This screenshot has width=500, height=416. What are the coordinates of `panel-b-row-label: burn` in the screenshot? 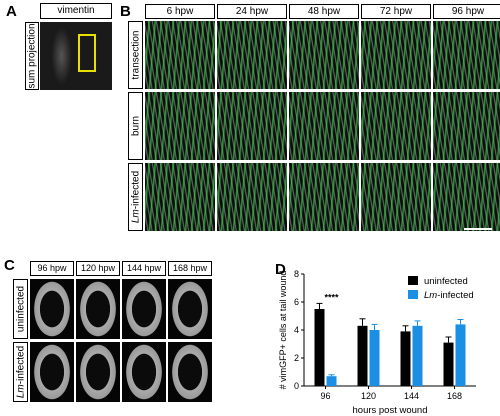 It's located at (135, 126).